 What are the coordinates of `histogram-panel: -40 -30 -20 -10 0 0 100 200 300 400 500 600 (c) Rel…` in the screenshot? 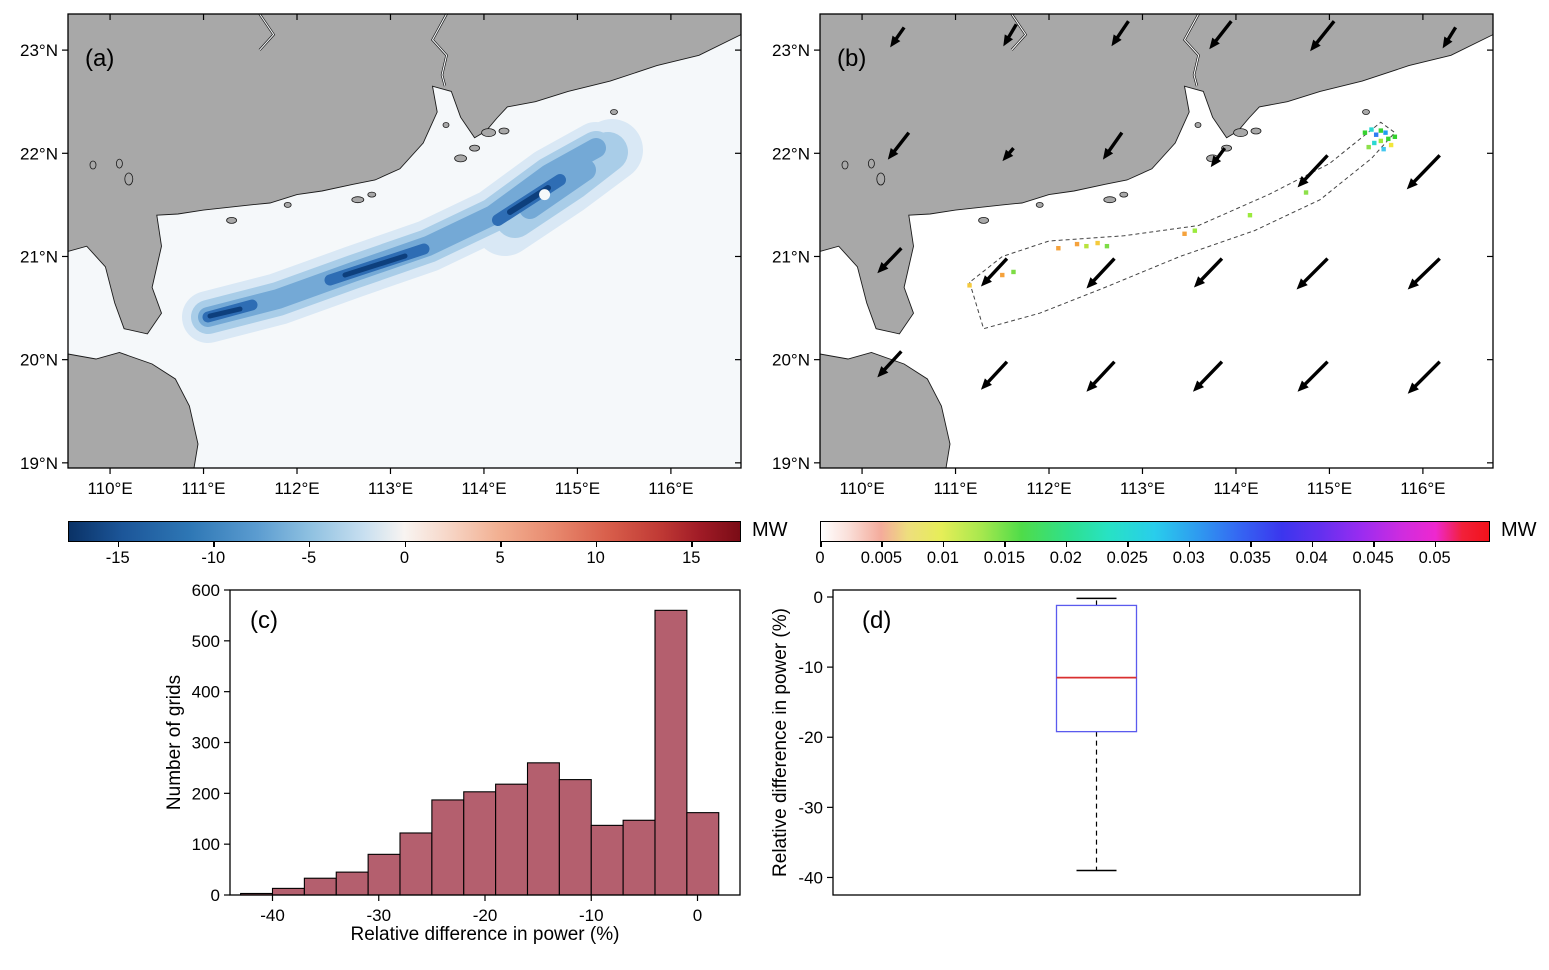 It's located at (452, 763).